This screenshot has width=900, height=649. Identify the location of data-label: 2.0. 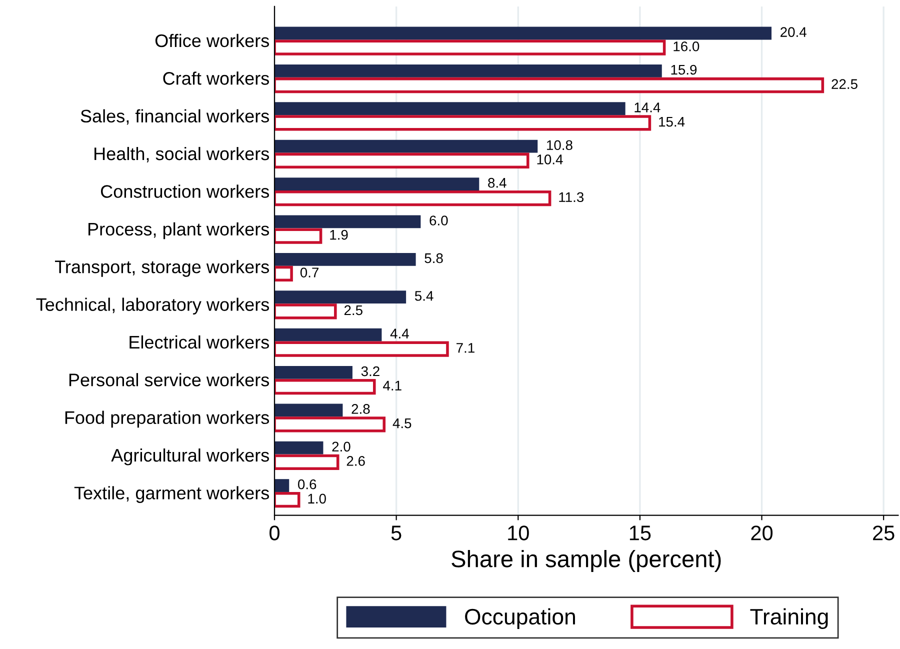
(341, 447).